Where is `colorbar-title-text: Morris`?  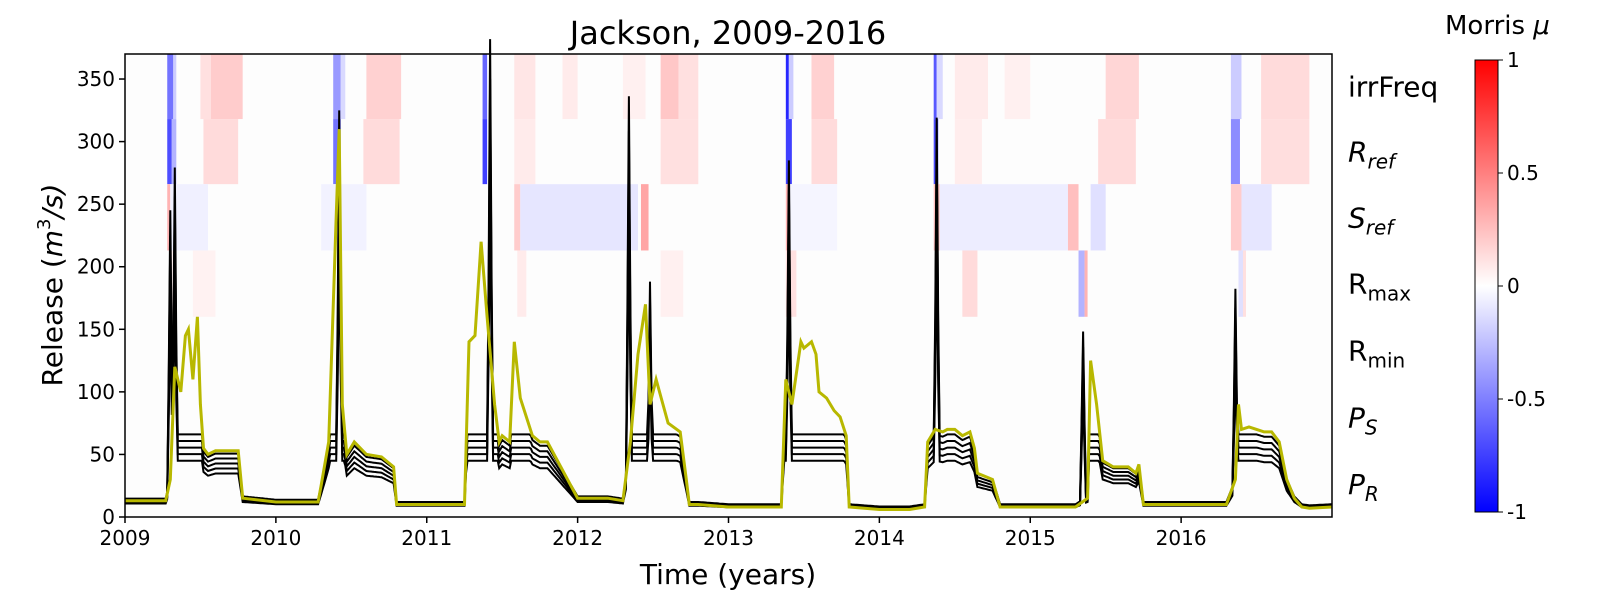 colorbar-title-text: Morris is located at coordinates (1485, 26).